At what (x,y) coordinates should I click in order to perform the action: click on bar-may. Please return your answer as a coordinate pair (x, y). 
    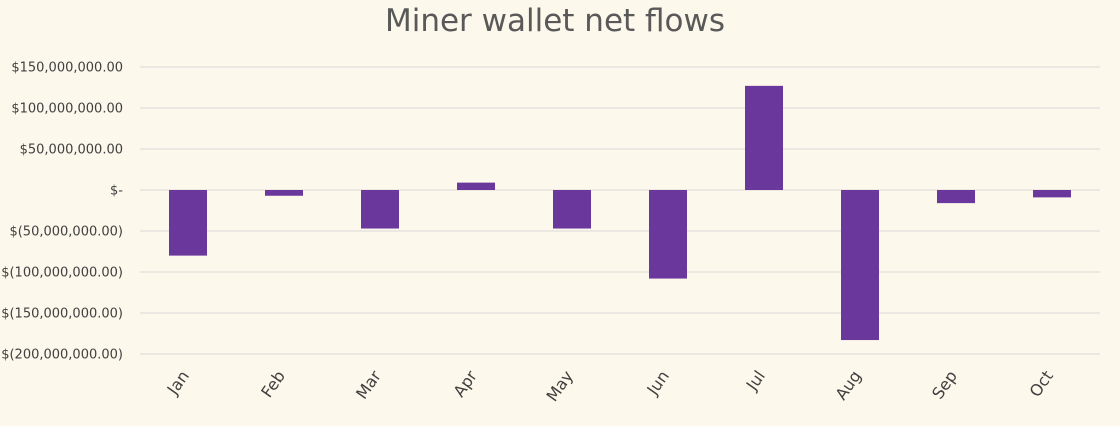
    Looking at the image, I should click on (572, 209).